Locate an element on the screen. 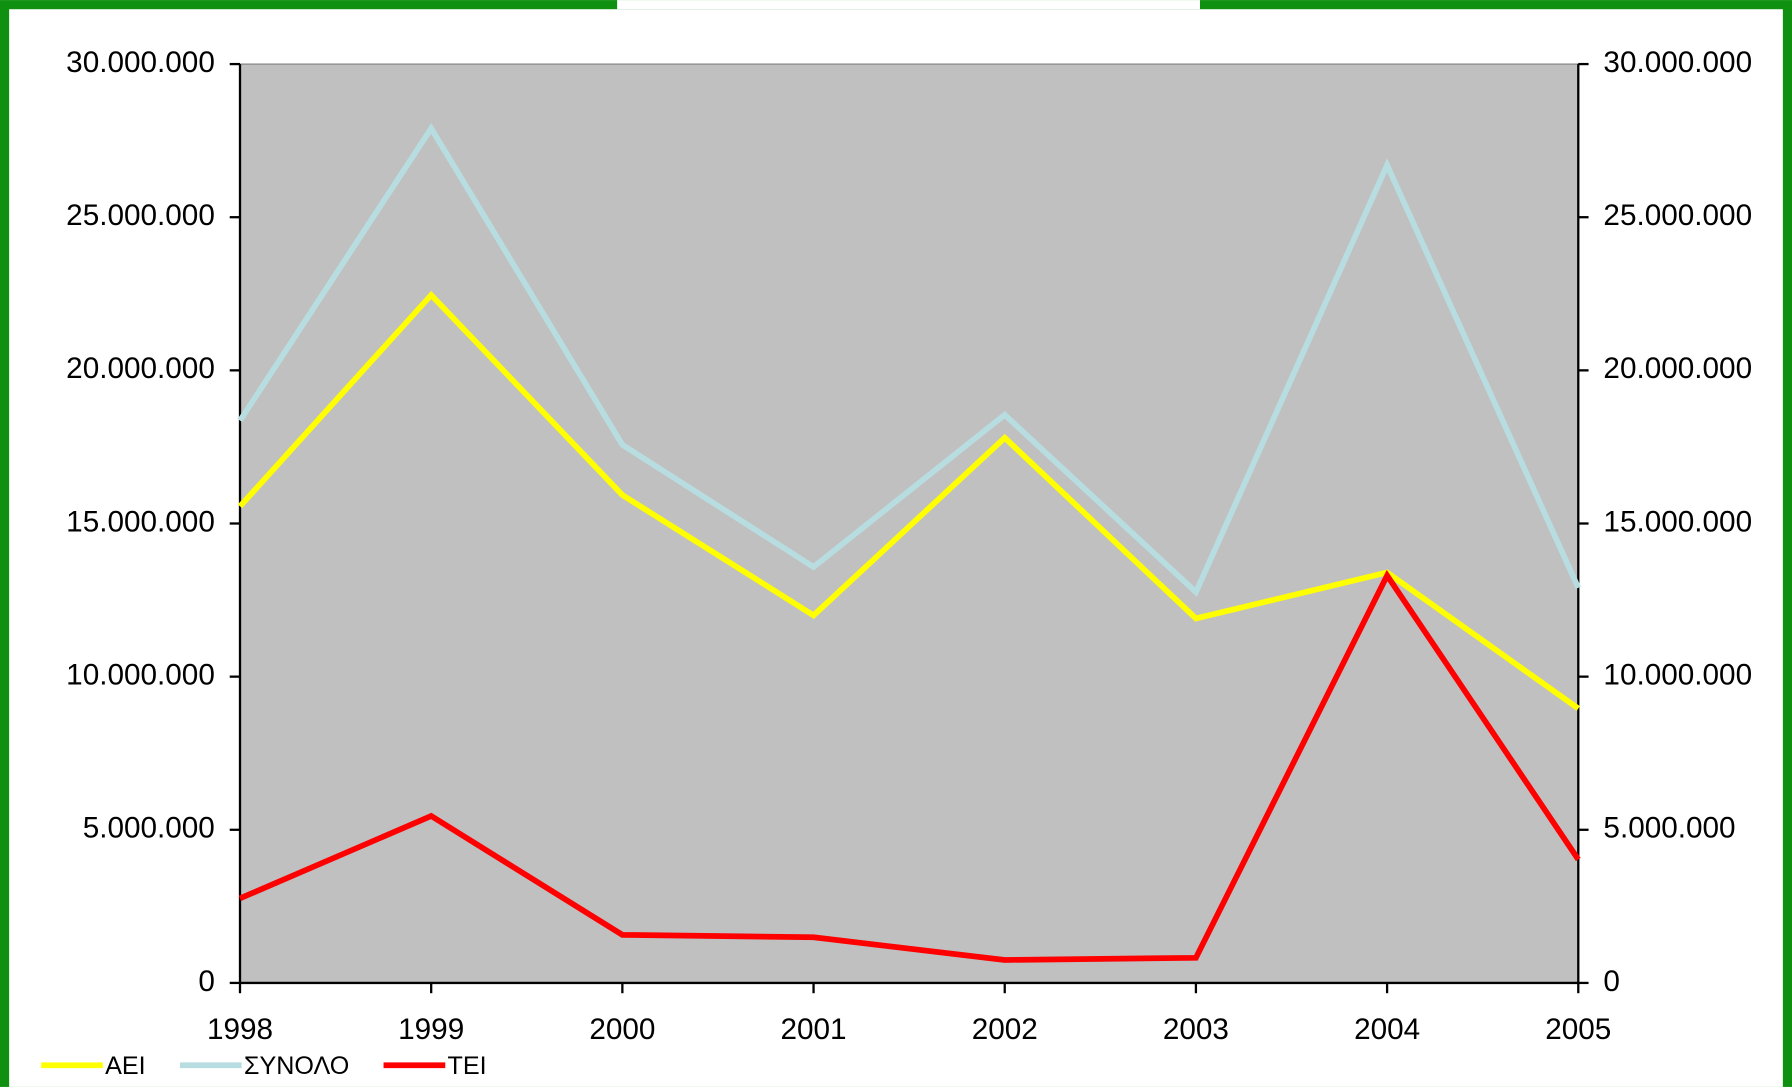 This screenshot has height=1087, width=1792. x-tick-label: 2002 is located at coordinates (1005, 1029).